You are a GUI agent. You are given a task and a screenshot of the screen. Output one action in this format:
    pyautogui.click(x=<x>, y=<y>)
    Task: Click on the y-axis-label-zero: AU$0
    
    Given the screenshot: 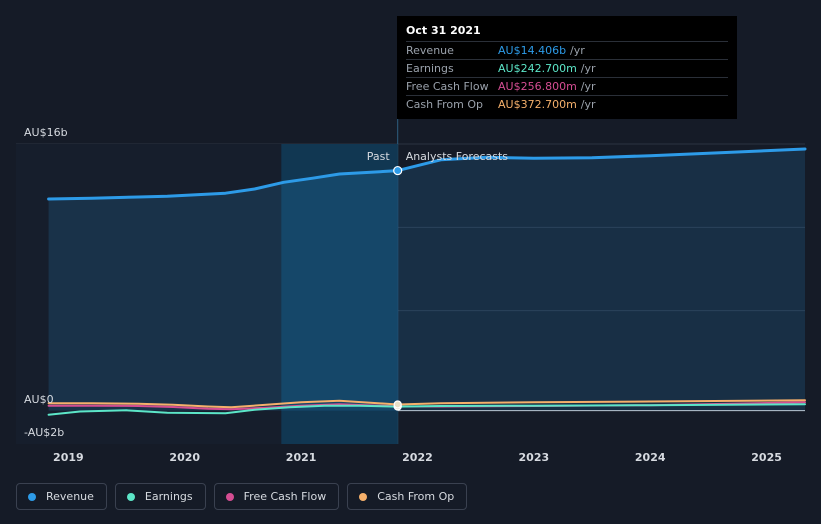 What is the action you would take?
    pyautogui.click(x=39, y=399)
    